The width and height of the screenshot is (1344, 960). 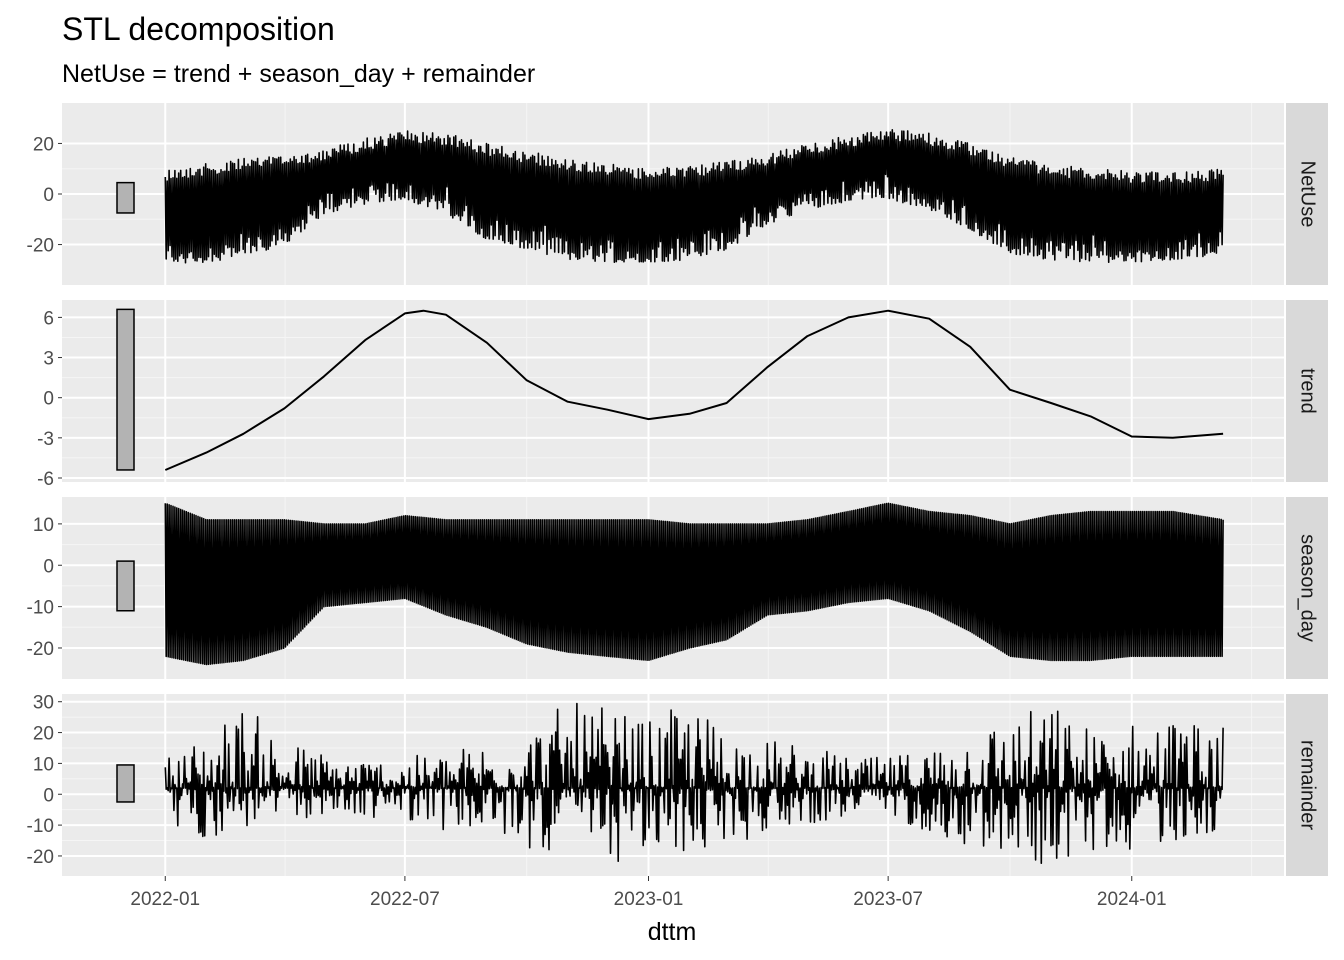 What do you see at coordinates (694, 584) in the screenshot?
I see `season_day-series-line` at bounding box center [694, 584].